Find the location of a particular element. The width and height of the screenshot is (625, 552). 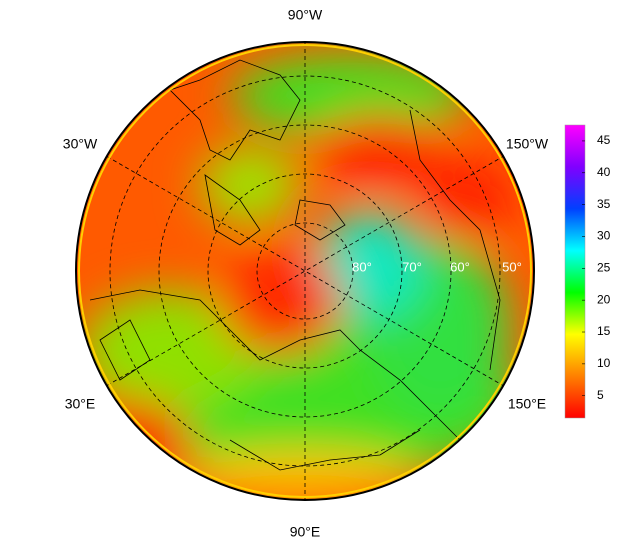

colorbar is located at coordinates (575, 271).